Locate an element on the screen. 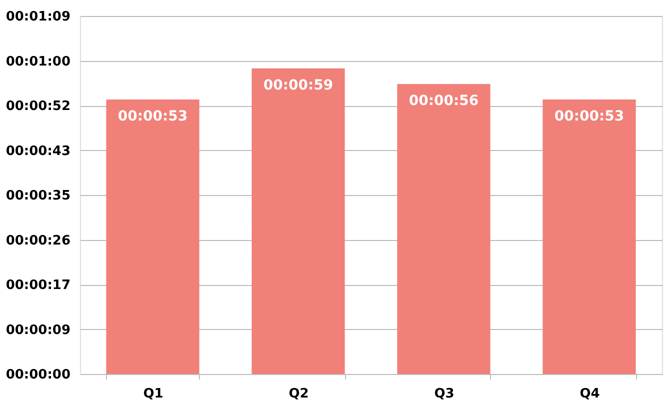 The height and width of the screenshot is (405, 667). data-label: 00:00:59 is located at coordinates (298, 85).